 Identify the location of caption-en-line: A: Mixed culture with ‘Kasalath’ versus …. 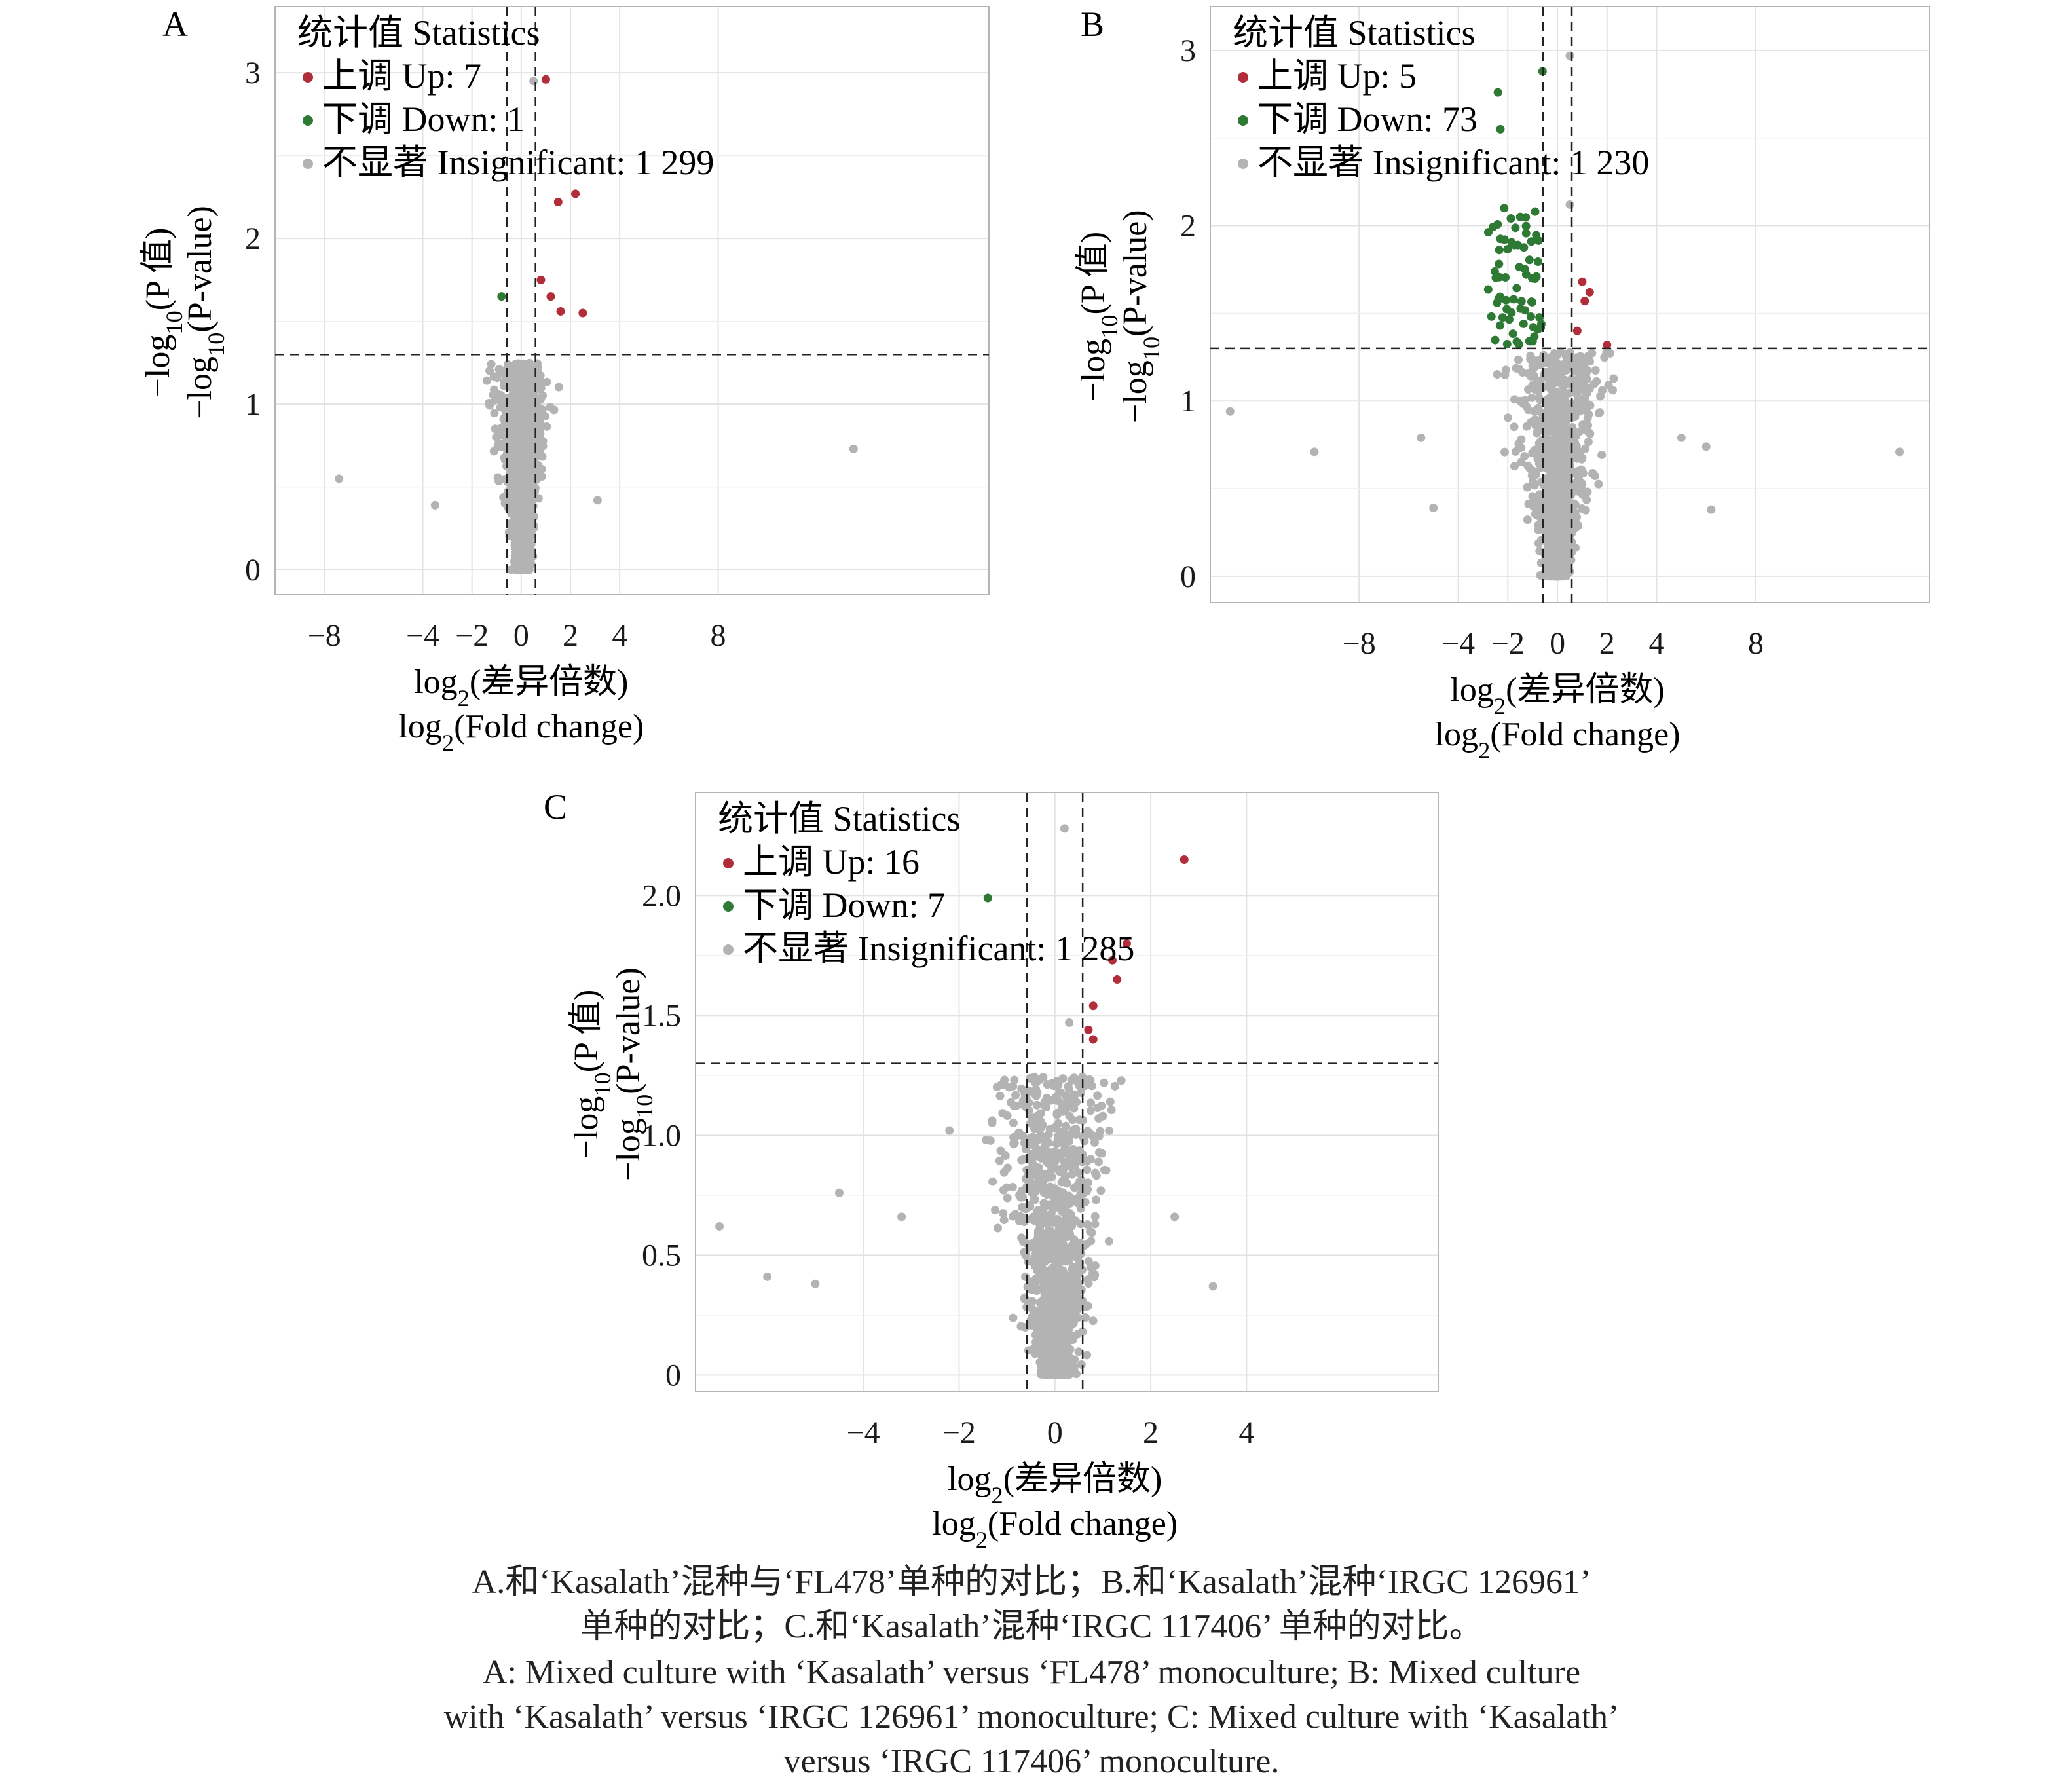
(1031, 1672).